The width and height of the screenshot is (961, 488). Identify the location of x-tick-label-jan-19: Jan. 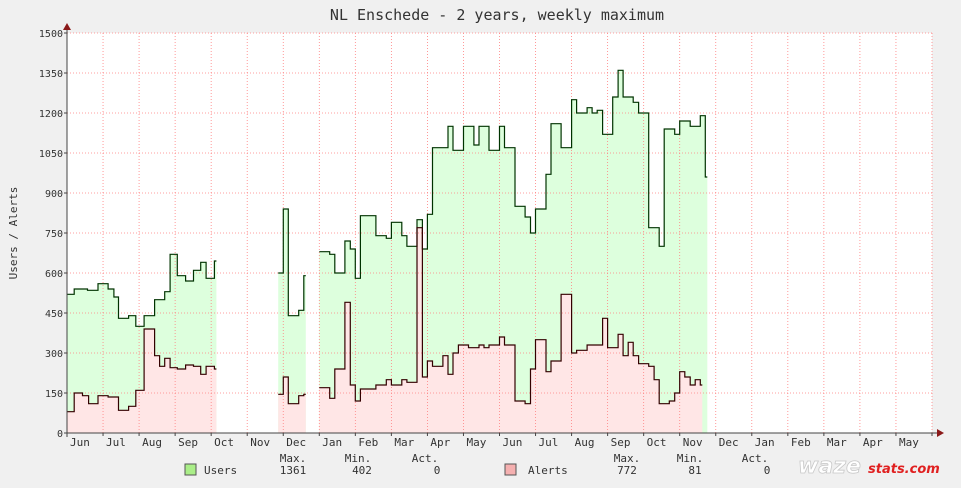
(765, 442).